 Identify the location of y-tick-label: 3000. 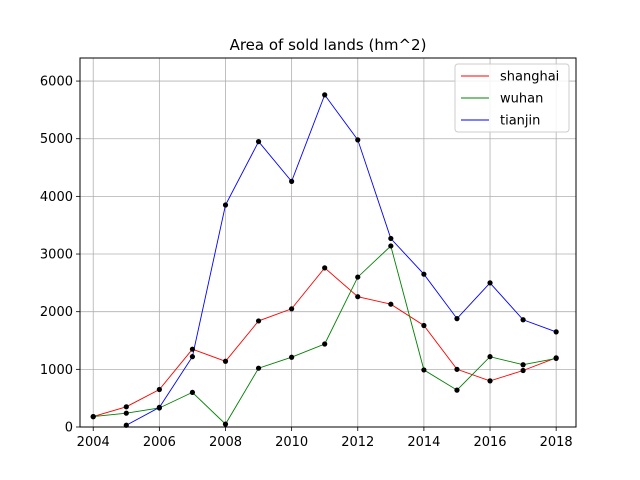
(56, 255).